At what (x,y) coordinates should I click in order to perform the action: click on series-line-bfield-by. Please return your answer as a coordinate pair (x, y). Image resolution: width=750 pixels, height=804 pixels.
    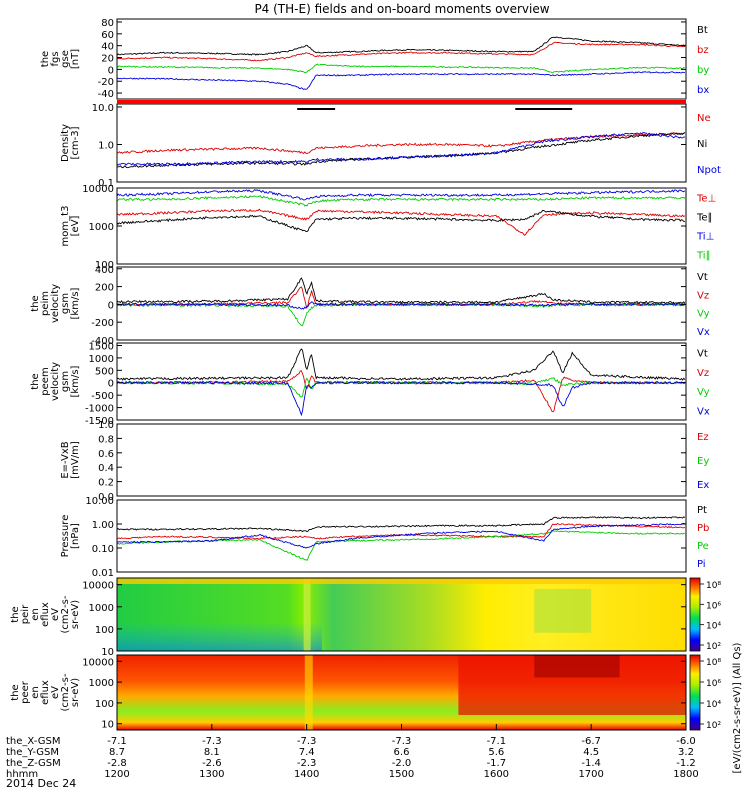
    Looking at the image, I should click on (400, 68).